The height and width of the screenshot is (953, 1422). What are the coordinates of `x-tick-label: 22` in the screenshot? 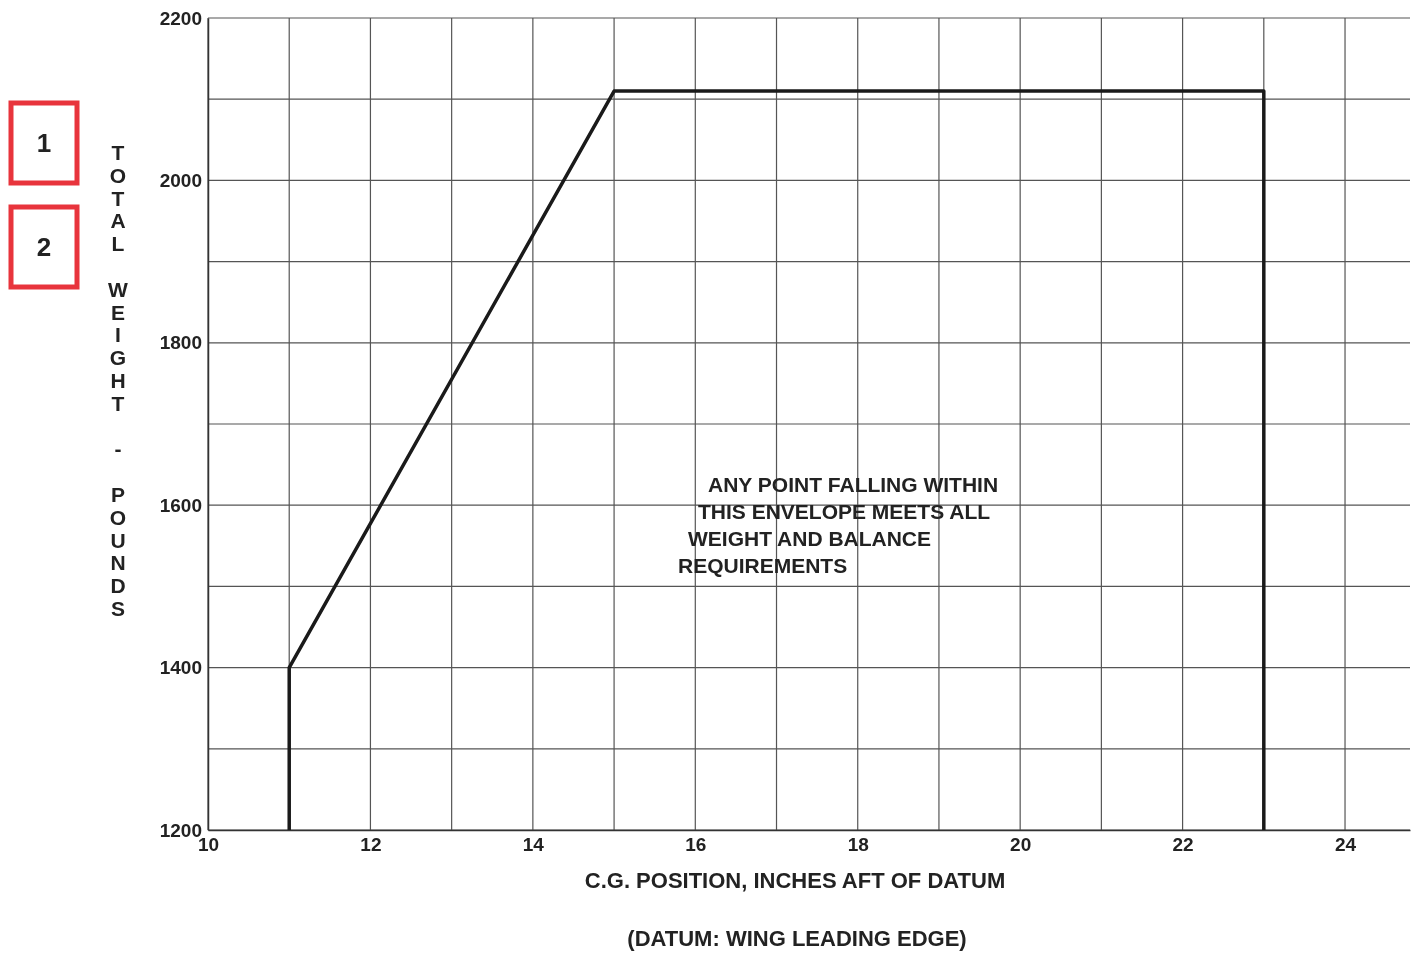 It's located at (1183, 845).